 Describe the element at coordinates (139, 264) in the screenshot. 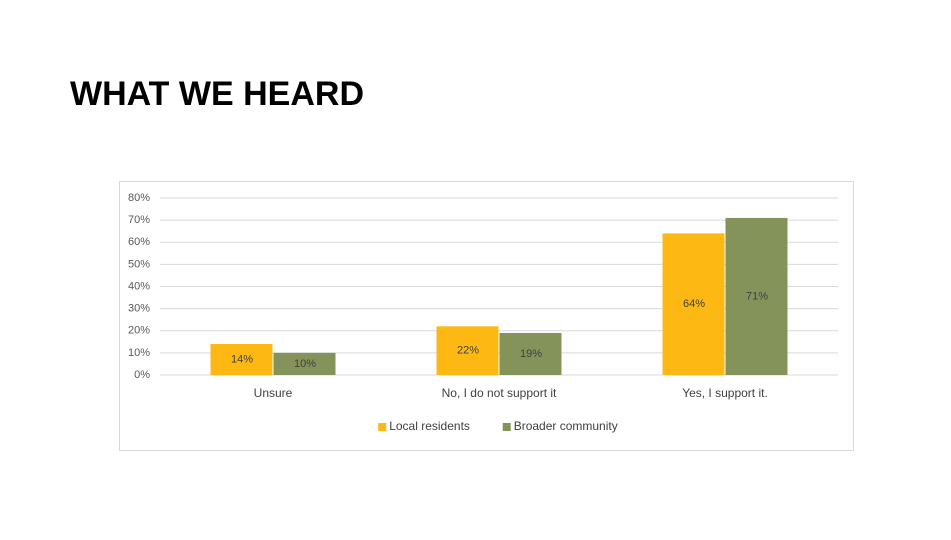

I see `y-tick-label: 50%` at that location.